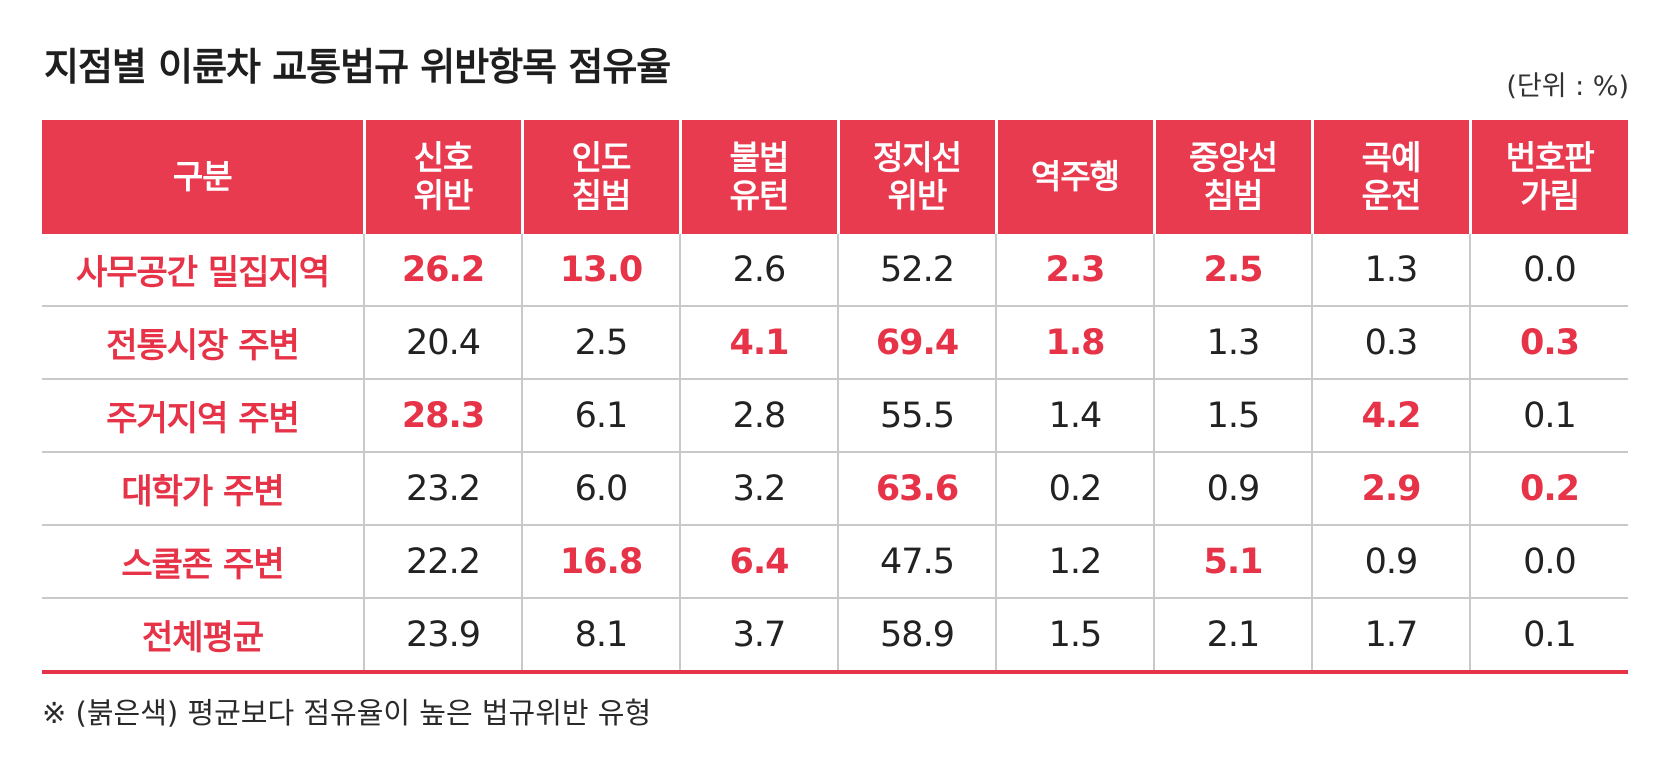  What do you see at coordinates (1232, 635) in the screenshot?
I see `table-cell: 2.1` at bounding box center [1232, 635].